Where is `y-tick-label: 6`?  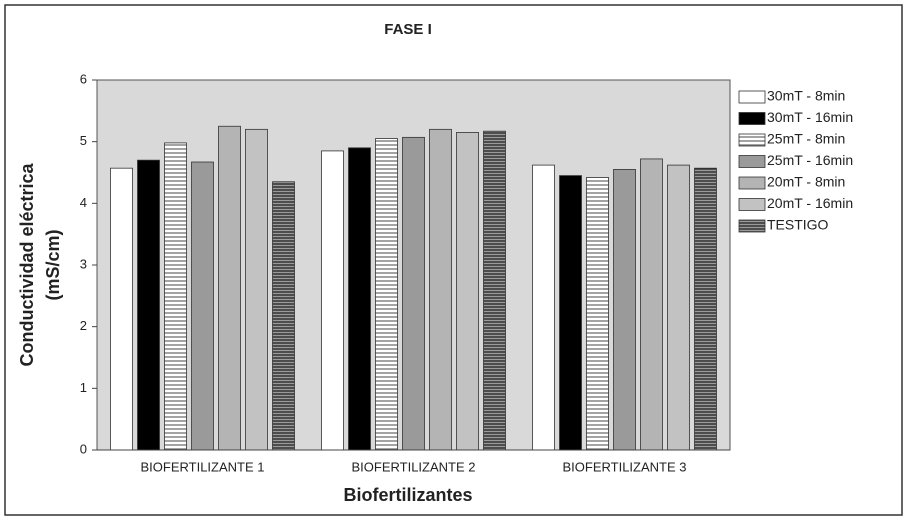
y-tick-label: 6 is located at coordinates (83, 78).